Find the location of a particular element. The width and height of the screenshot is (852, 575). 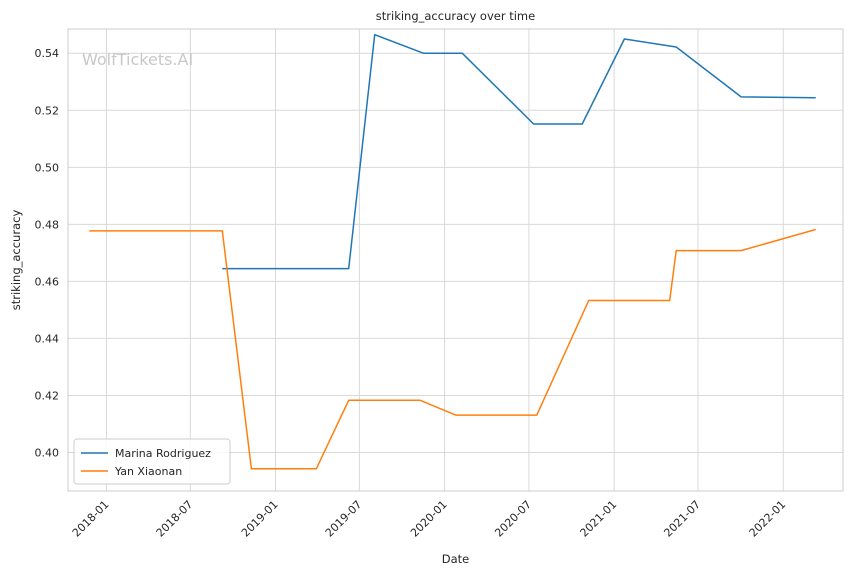

y-tick-label: 0.52 is located at coordinates (47, 110).